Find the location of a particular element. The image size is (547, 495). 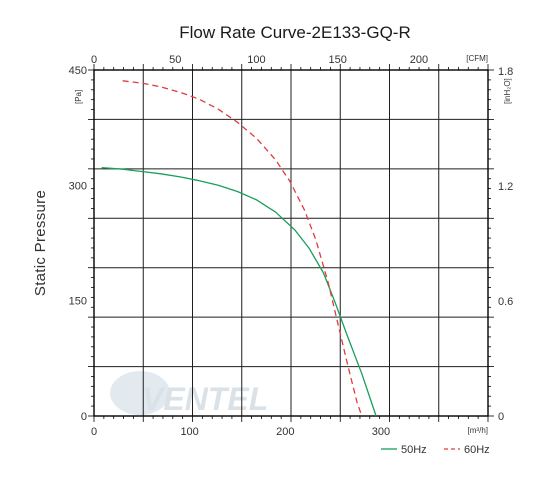

watermark: VENTEL is located at coordinates (189, 394).